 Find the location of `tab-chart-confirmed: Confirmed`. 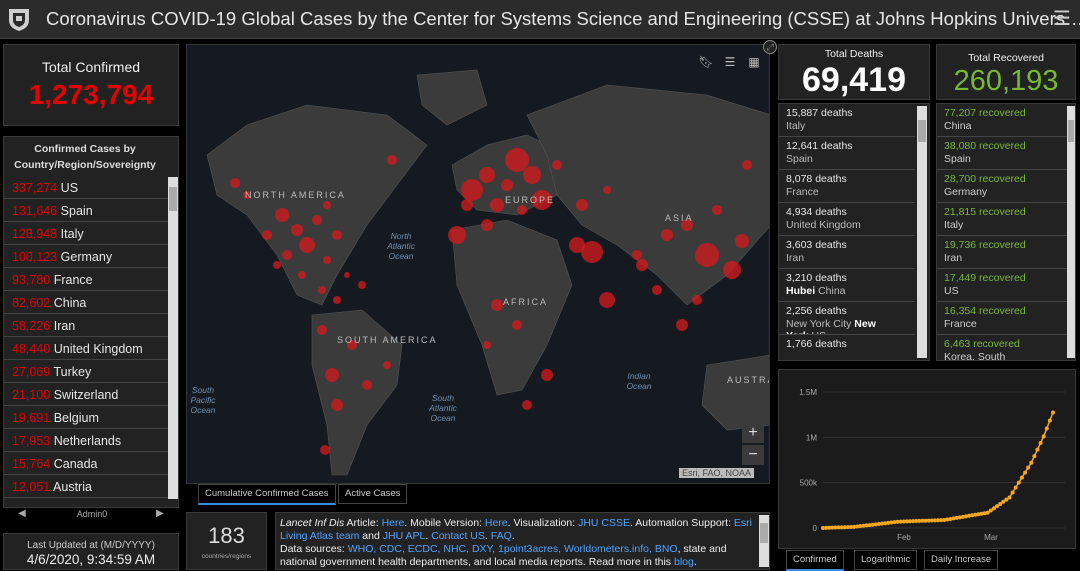

tab-chart-confirmed: Confirmed is located at coordinates (815, 560).